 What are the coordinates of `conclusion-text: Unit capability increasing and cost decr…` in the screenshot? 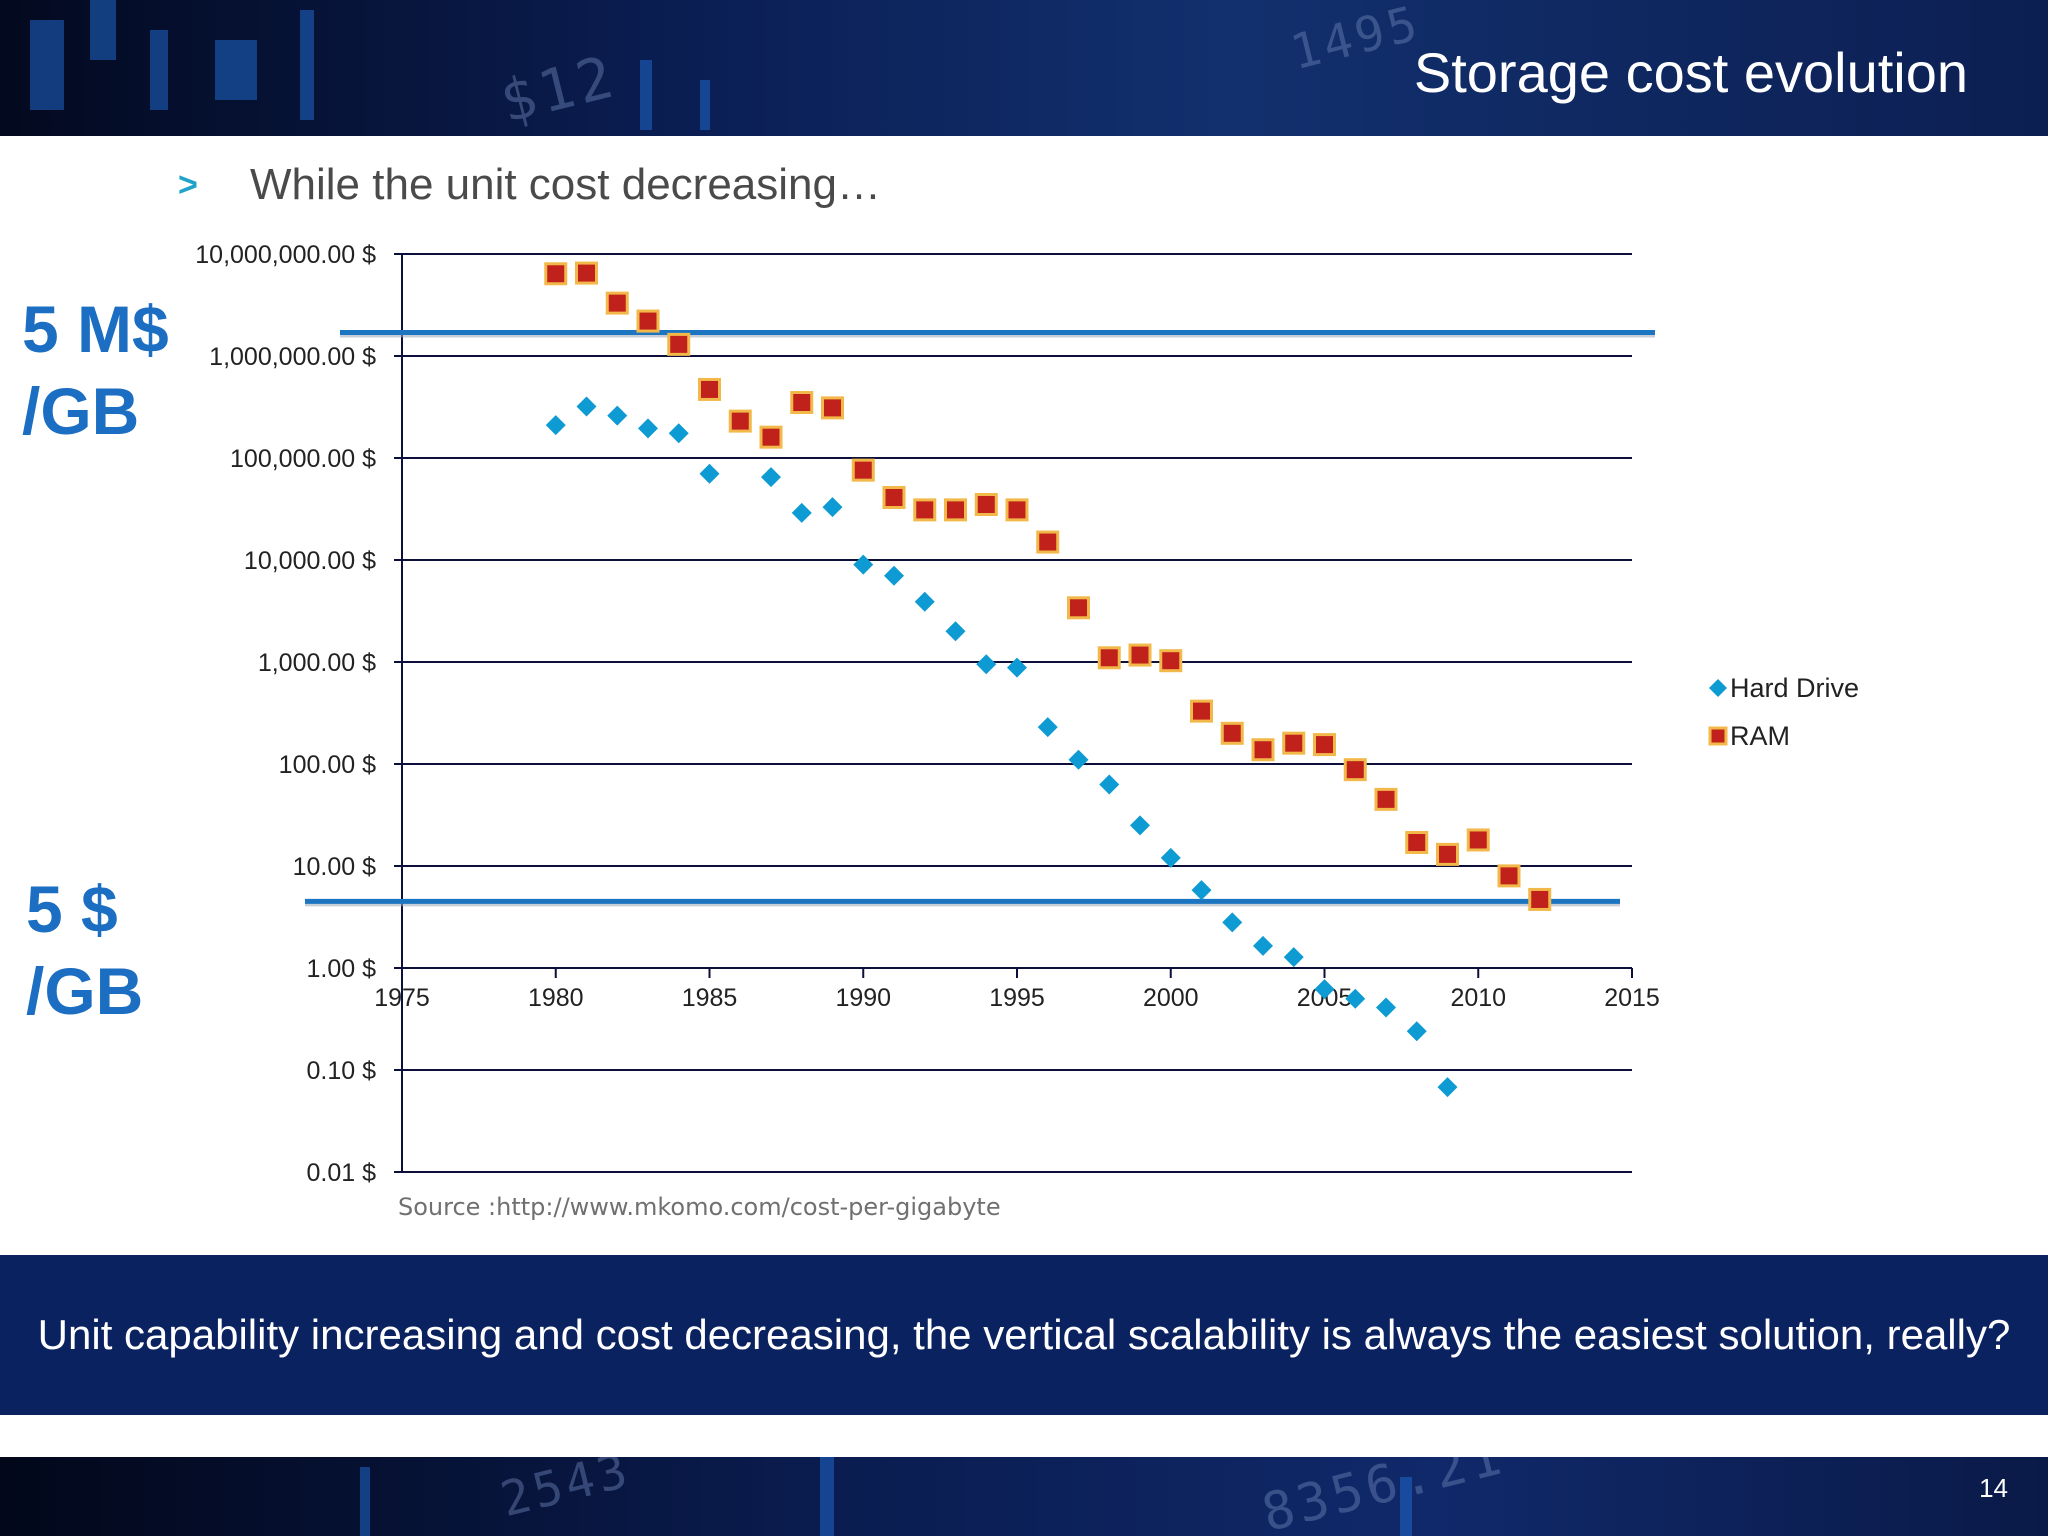 It's located at (1024, 1334).